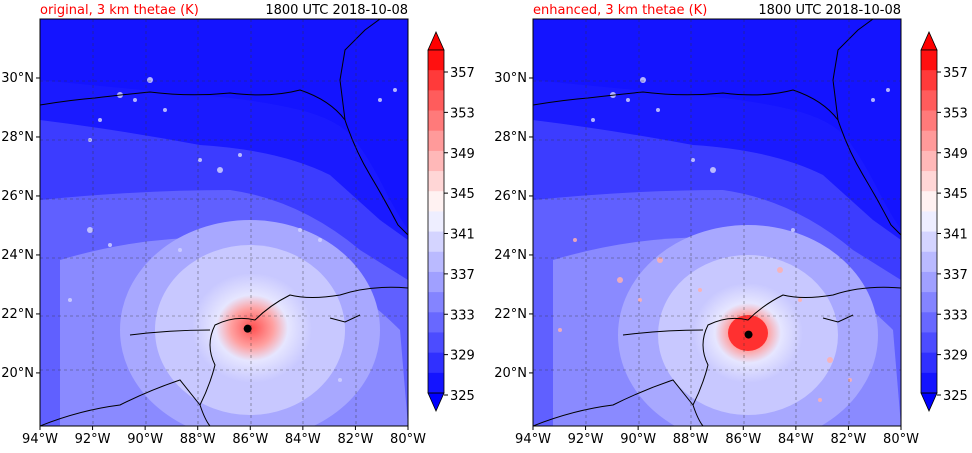 The width and height of the screenshot is (972, 453). What do you see at coordinates (620, 10) in the screenshot?
I see `panel-title-left: enhanced, 3 km thetae (K)` at bounding box center [620, 10].